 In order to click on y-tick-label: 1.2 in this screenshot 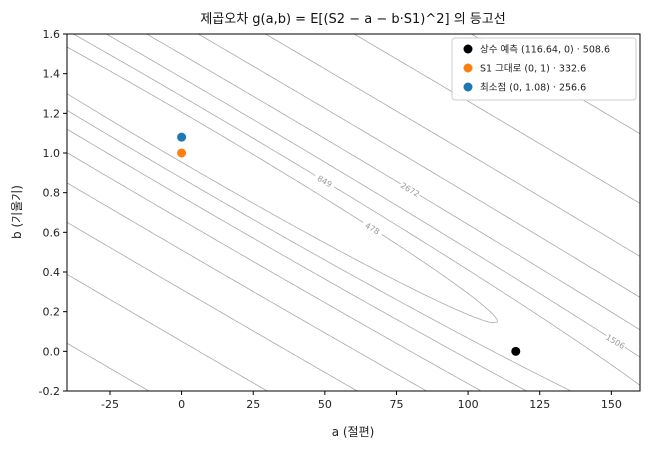, I will do `click(52, 113)`.